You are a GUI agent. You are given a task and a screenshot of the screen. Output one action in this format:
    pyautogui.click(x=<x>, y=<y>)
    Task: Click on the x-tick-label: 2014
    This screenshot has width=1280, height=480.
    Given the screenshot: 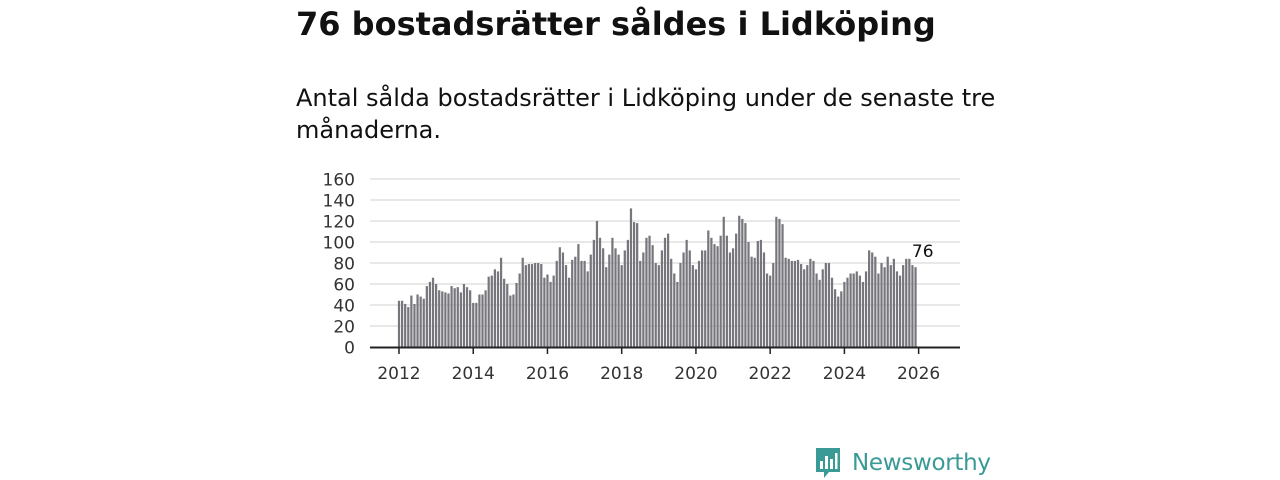 What is the action you would take?
    pyautogui.click(x=473, y=374)
    